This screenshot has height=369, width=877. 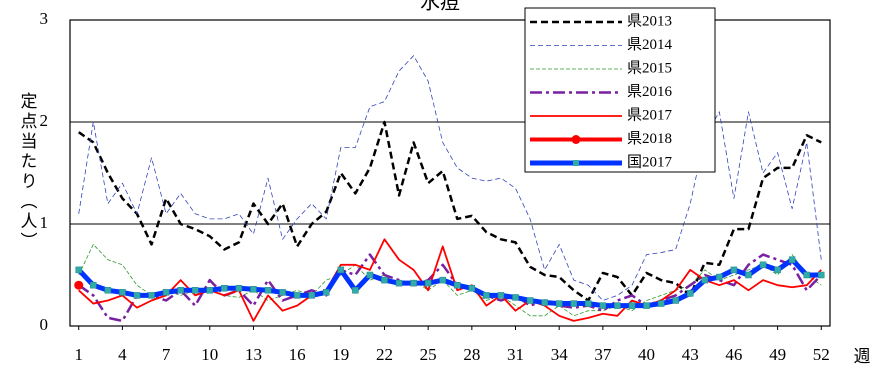 What do you see at coordinates (209, 354) in the screenshot?
I see `x-tick-label: 10` at bounding box center [209, 354].